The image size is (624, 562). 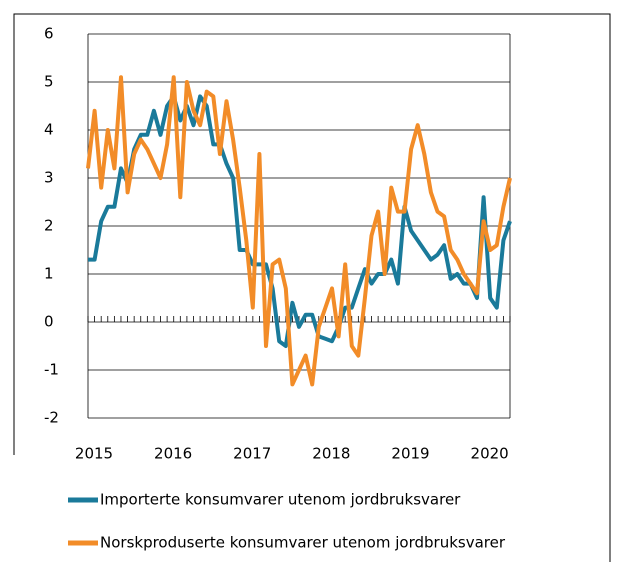 What do you see at coordinates (49, 82) in the screenshot?
I see `y-tick-label: 5` at bounding box center [49, 82].